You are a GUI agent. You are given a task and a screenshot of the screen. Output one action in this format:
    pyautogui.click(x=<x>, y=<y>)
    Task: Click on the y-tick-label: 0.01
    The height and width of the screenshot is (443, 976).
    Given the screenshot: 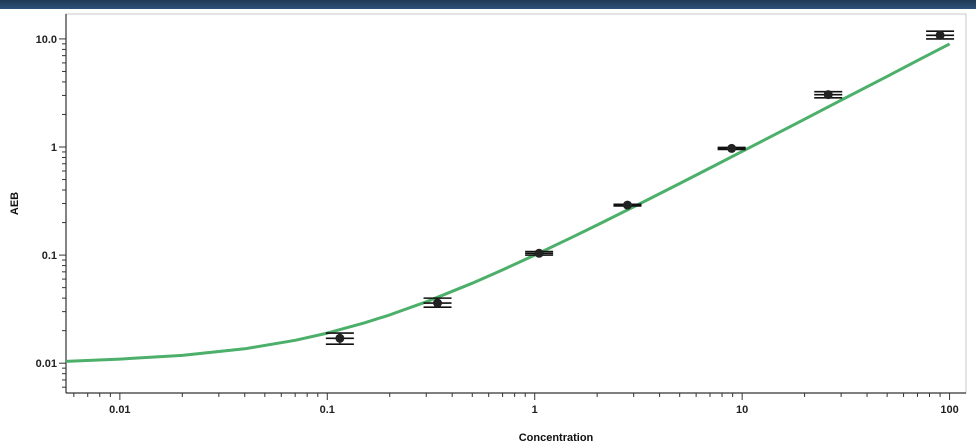 What is the action you would take?
    pyautogui.click(x=46, y=364)
    